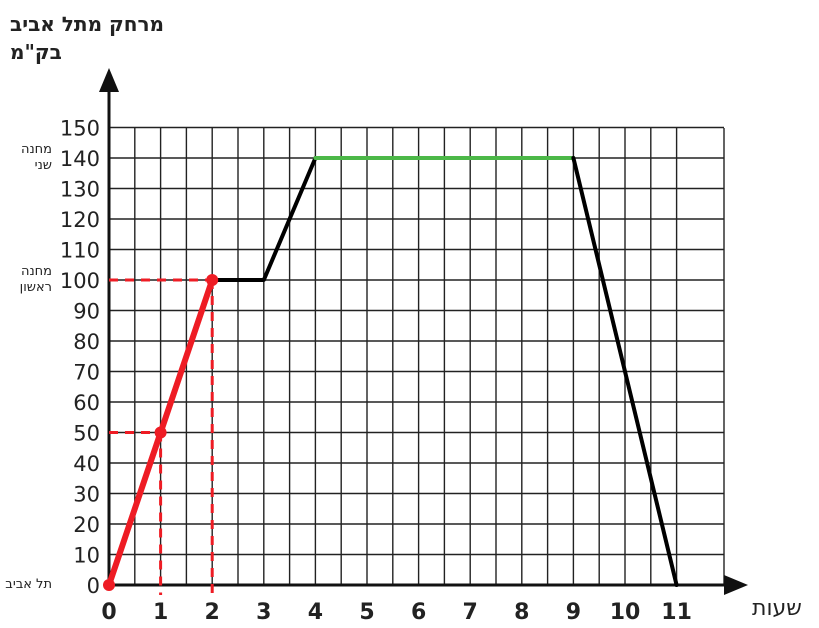 Image resolution: width=819 pixels, height=628 pixels. I want to click on y-tick-label: 90, so click(86, 312).